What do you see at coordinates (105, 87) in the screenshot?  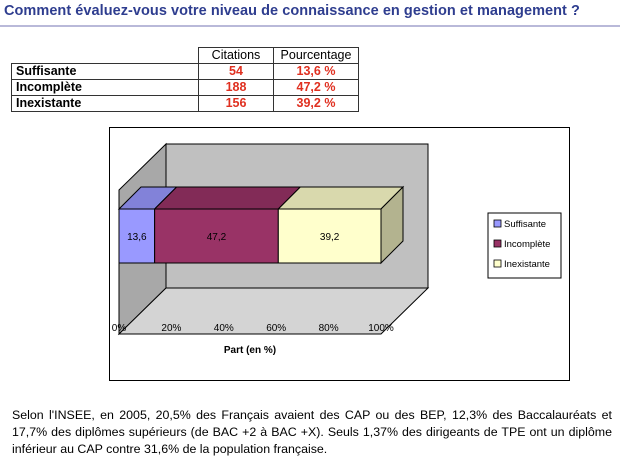 I see `row-label: Incomplète` at bounding box center [105, 87].